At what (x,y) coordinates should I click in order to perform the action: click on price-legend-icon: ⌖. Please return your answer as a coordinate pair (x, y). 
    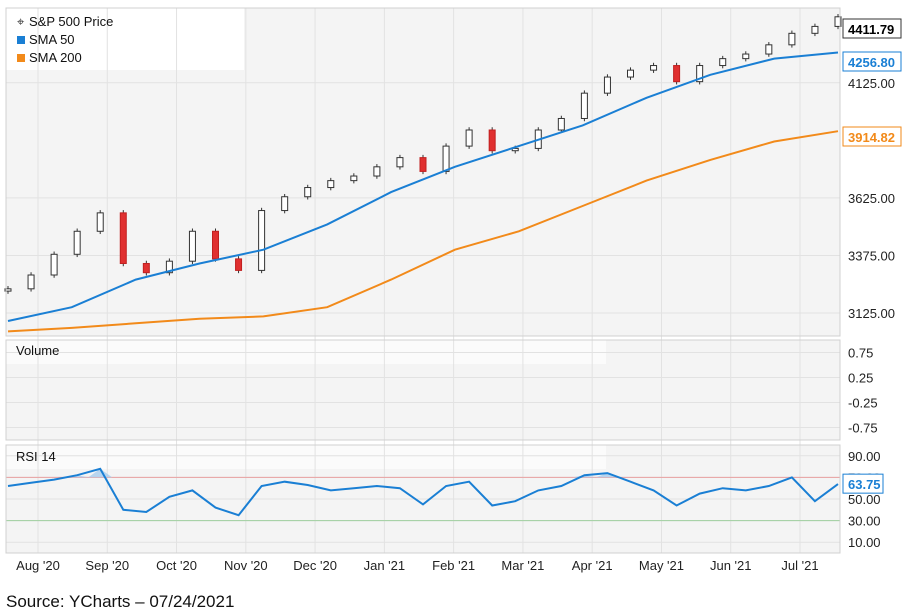
    Looking at the image, I should click on (21, 21).